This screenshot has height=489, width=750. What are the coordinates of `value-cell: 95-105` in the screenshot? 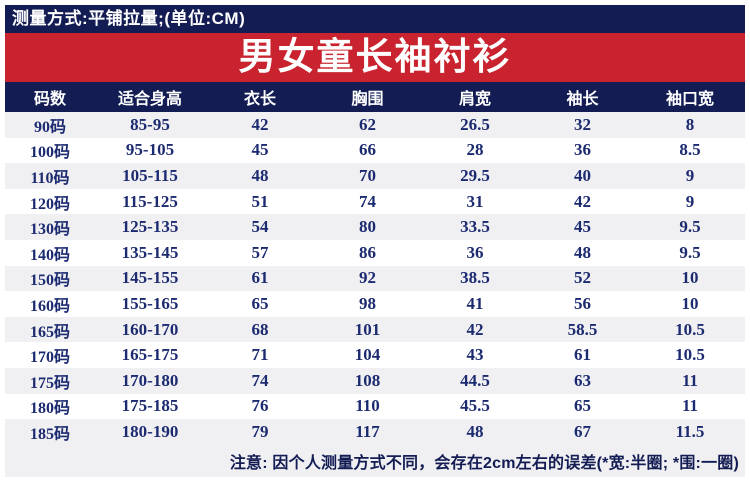 It's located at (150, 150).